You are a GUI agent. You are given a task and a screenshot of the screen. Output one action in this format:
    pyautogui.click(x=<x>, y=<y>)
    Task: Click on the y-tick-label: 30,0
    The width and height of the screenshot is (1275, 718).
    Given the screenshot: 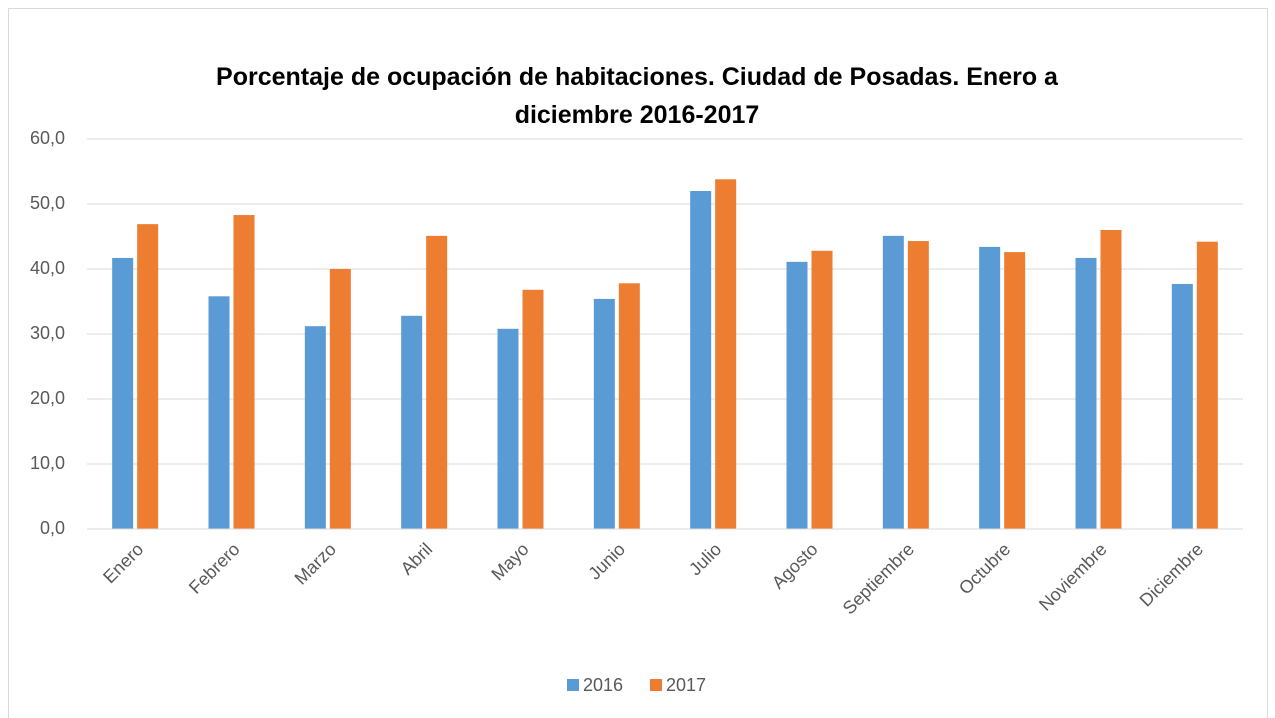 What is the action you would take?
    pyautogui.click(x=47, y=333)
    